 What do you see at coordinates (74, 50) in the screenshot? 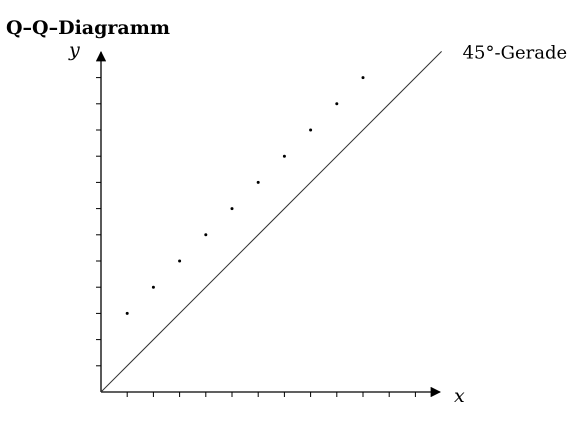
I see `y-axis-label: y` at bounding box center [74, 50].